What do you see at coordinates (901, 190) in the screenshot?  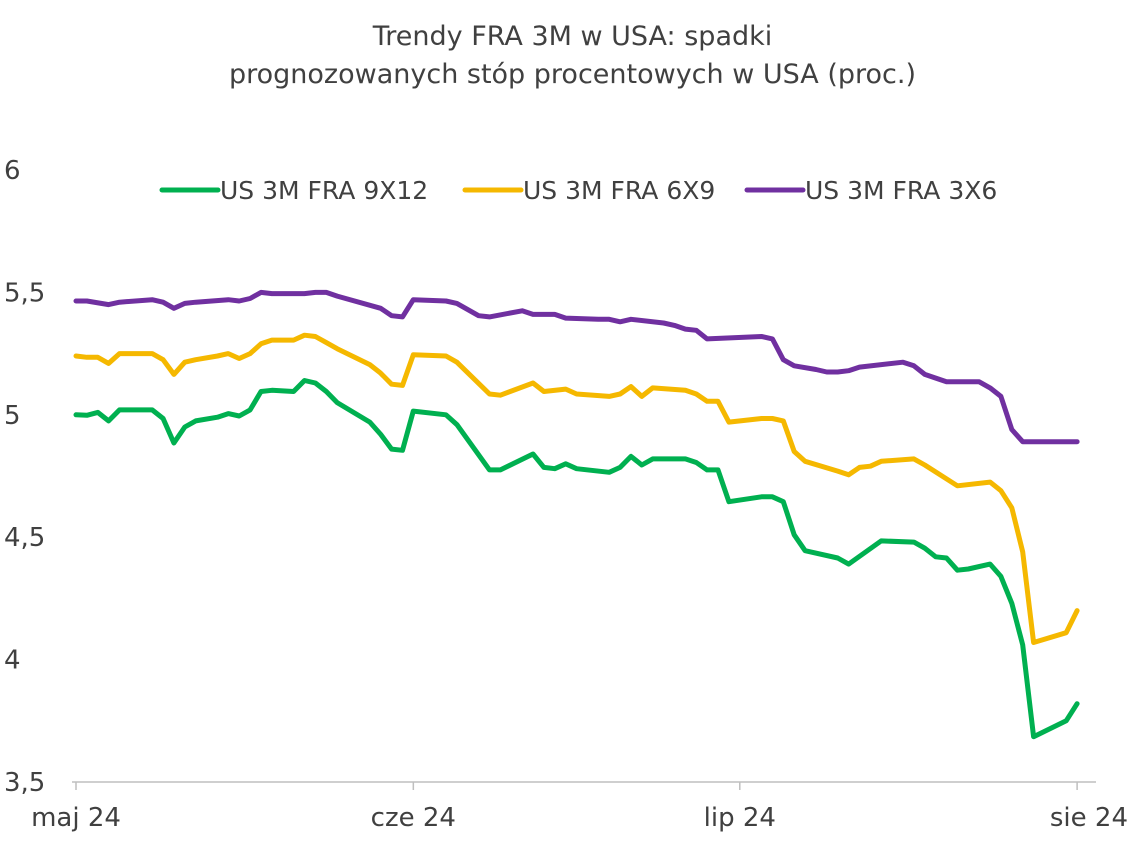 I see `legend-label: US 3M FRA 3X6` at bounding box center [901, 190].